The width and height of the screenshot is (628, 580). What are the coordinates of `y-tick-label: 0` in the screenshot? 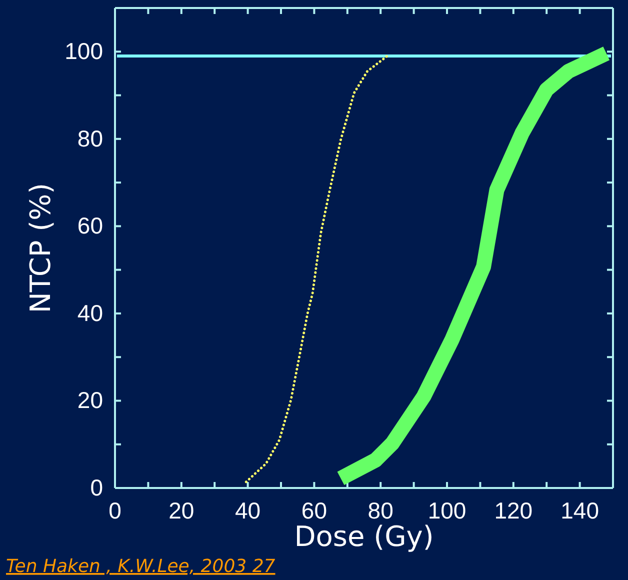 It's located at (96, 487).